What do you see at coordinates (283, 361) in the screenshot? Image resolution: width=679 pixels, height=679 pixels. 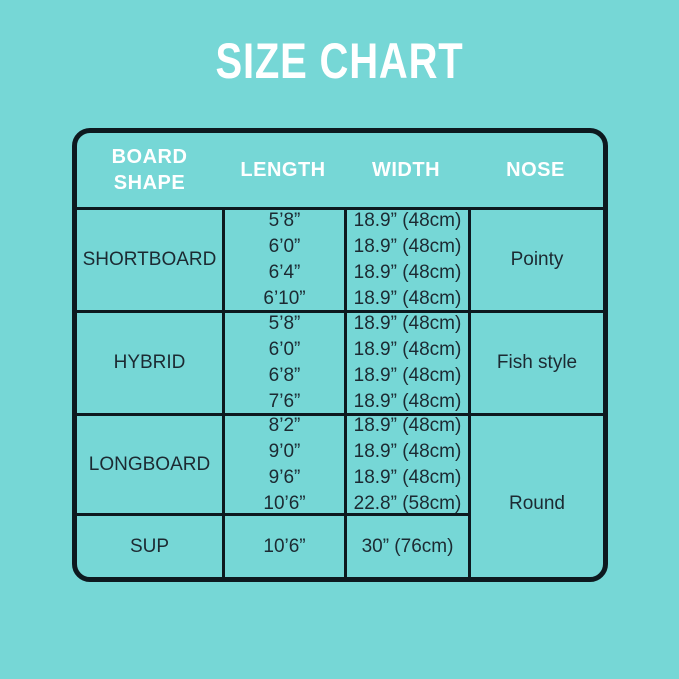 I see `length-cell-hybrid: 5’8” 6’0” 6’8” 7’6”` at bounding box center [283, 361].